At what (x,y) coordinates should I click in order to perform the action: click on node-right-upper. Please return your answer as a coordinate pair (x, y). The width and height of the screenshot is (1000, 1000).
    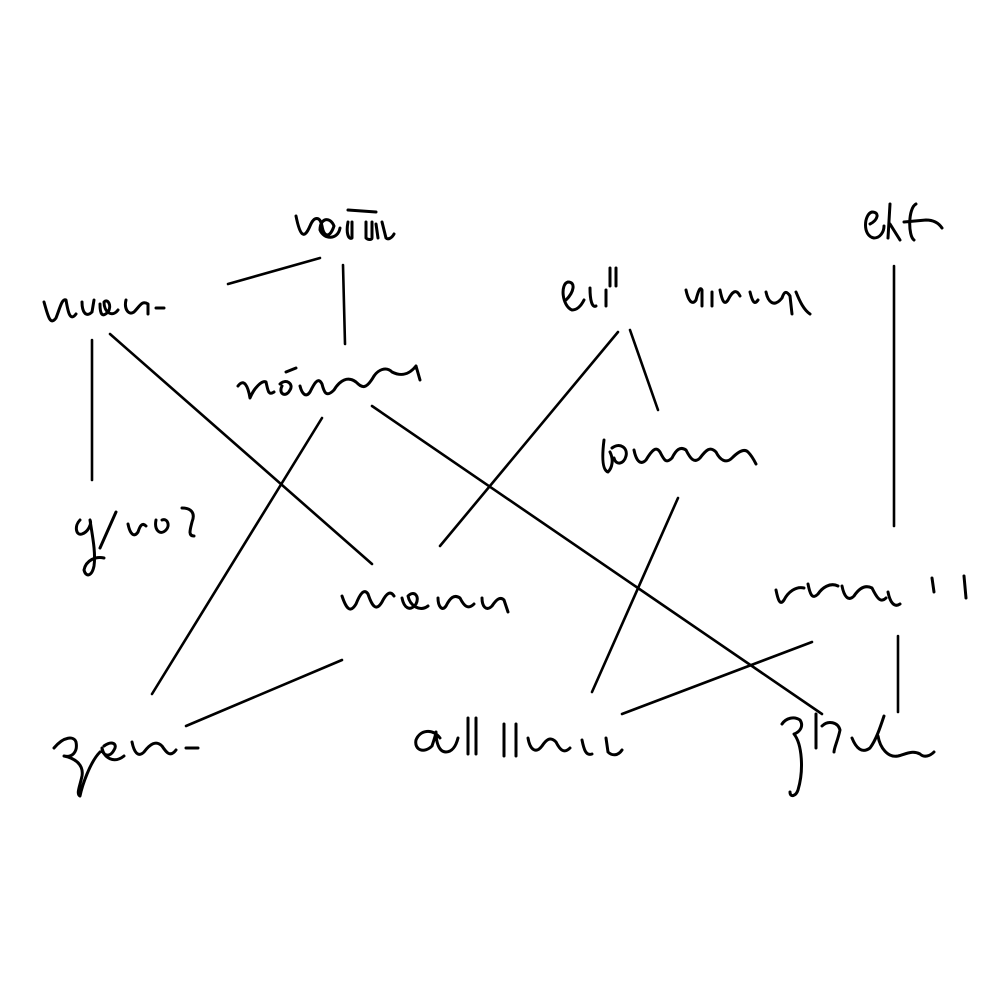
    Looking at the image, I should click on (686, 291).